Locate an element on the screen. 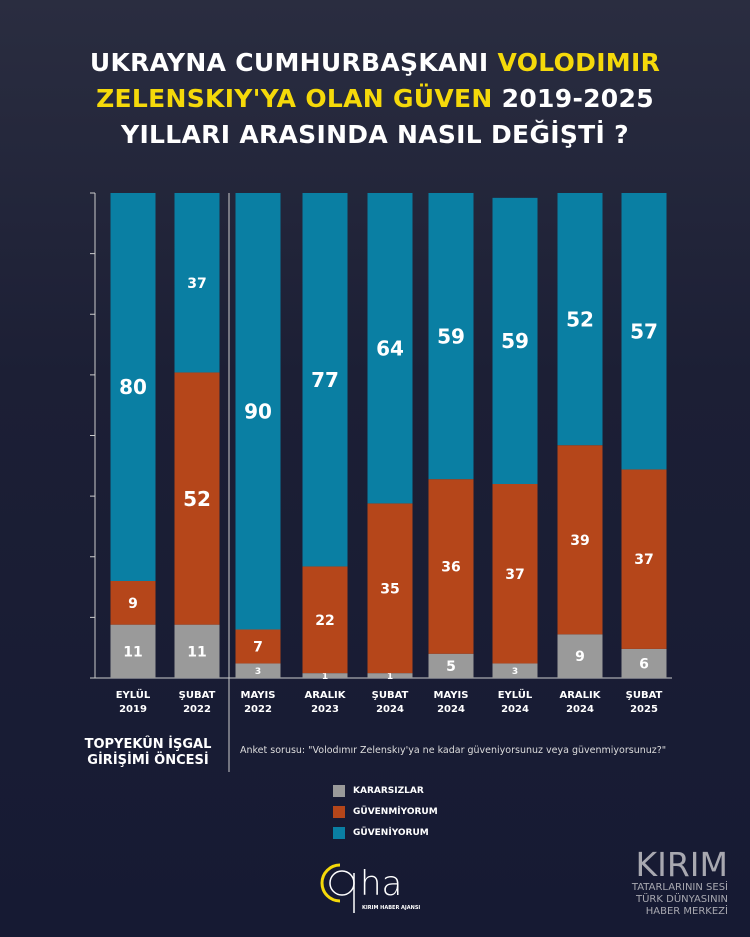 The image size is (750, 937). legend-item: GÜVENMİYORUM is located at coordinates (385, 811).